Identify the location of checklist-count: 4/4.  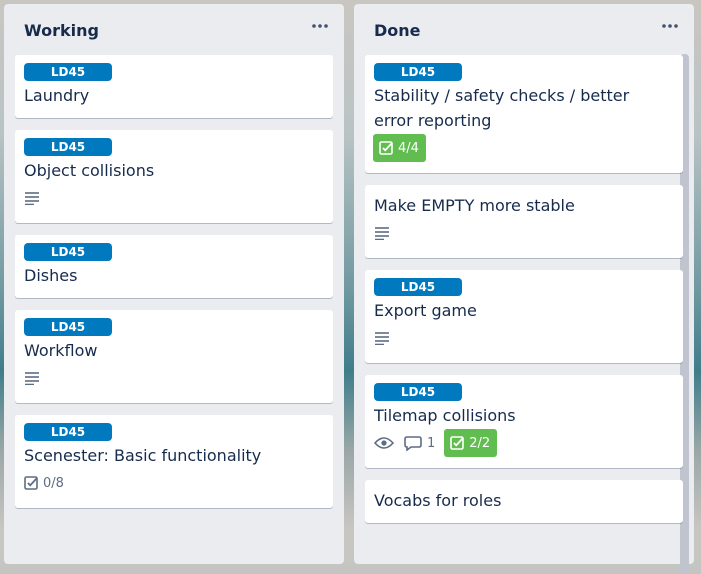
(408, 148).